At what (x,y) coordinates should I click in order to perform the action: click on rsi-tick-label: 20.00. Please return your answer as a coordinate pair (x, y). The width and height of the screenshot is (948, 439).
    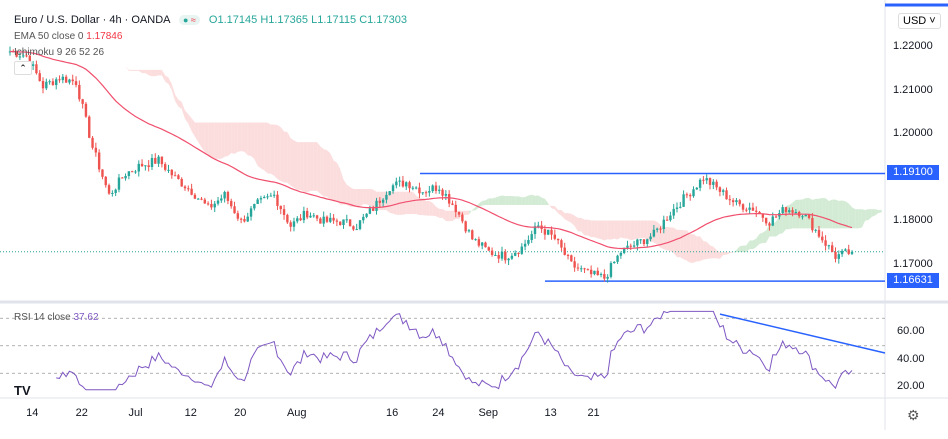
    Looking at the image, I should click on (911, 386).